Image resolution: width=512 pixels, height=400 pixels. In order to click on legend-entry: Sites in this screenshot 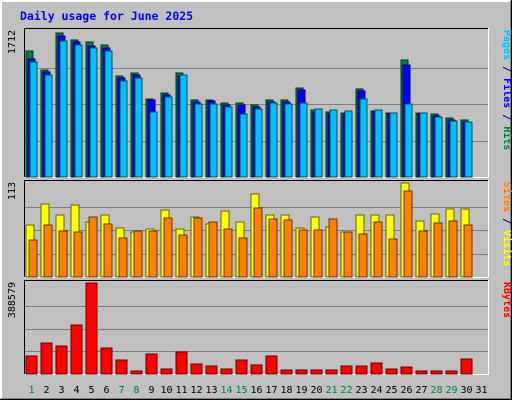, I will do `click(506, 197)`.